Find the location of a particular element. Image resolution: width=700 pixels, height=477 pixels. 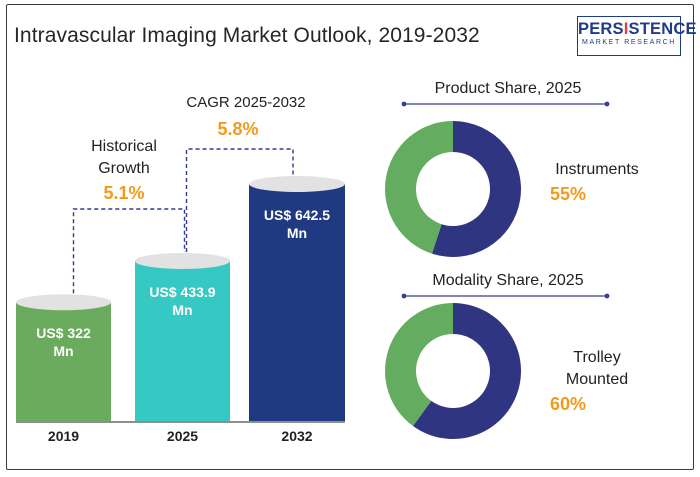

donut-segment-label: Trolley is located at coordinates (596, 357).